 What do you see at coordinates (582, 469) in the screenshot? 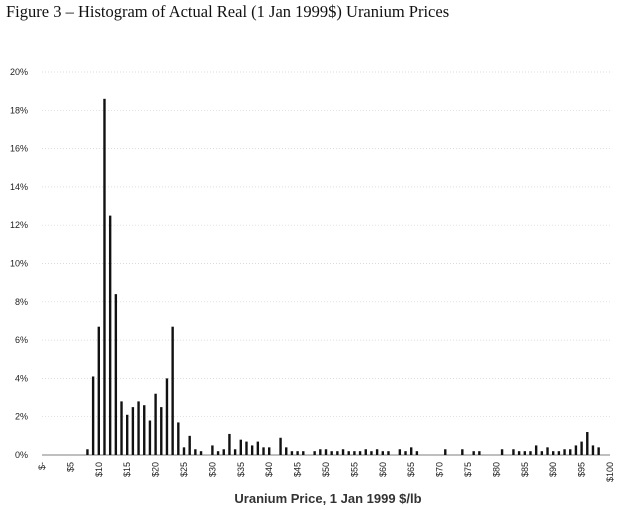
I see `x-tick-label: $95` at bounding box center [582, 469].